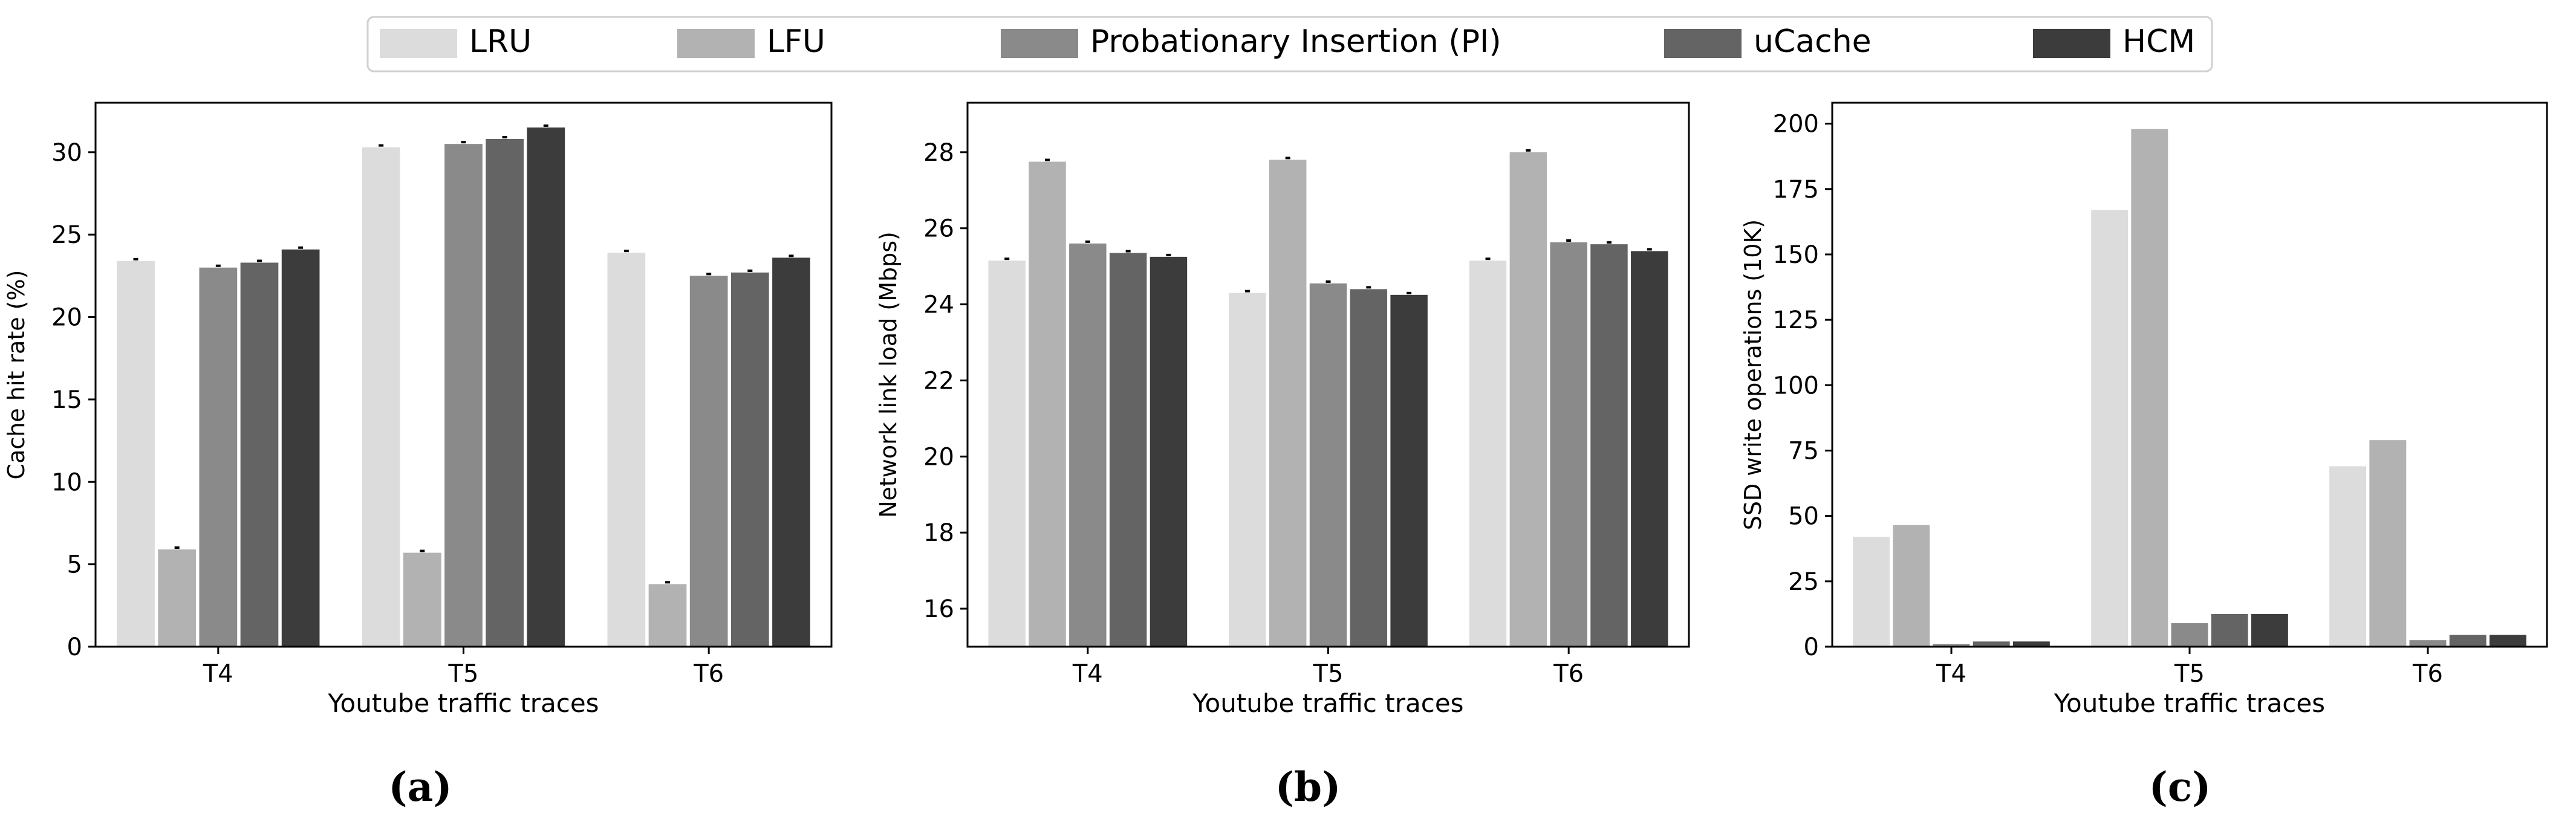  Describe the element at coordinates (796, 42) in the screenshot. I see `legend-label: LFU` at that location.